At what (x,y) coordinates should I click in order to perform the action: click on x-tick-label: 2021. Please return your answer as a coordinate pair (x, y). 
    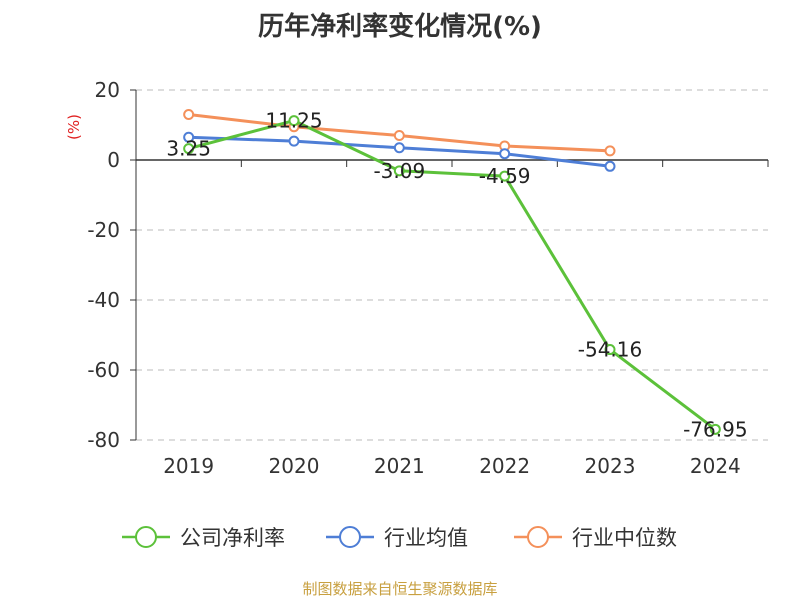
    Looking at the image, I should click on (399, 466).